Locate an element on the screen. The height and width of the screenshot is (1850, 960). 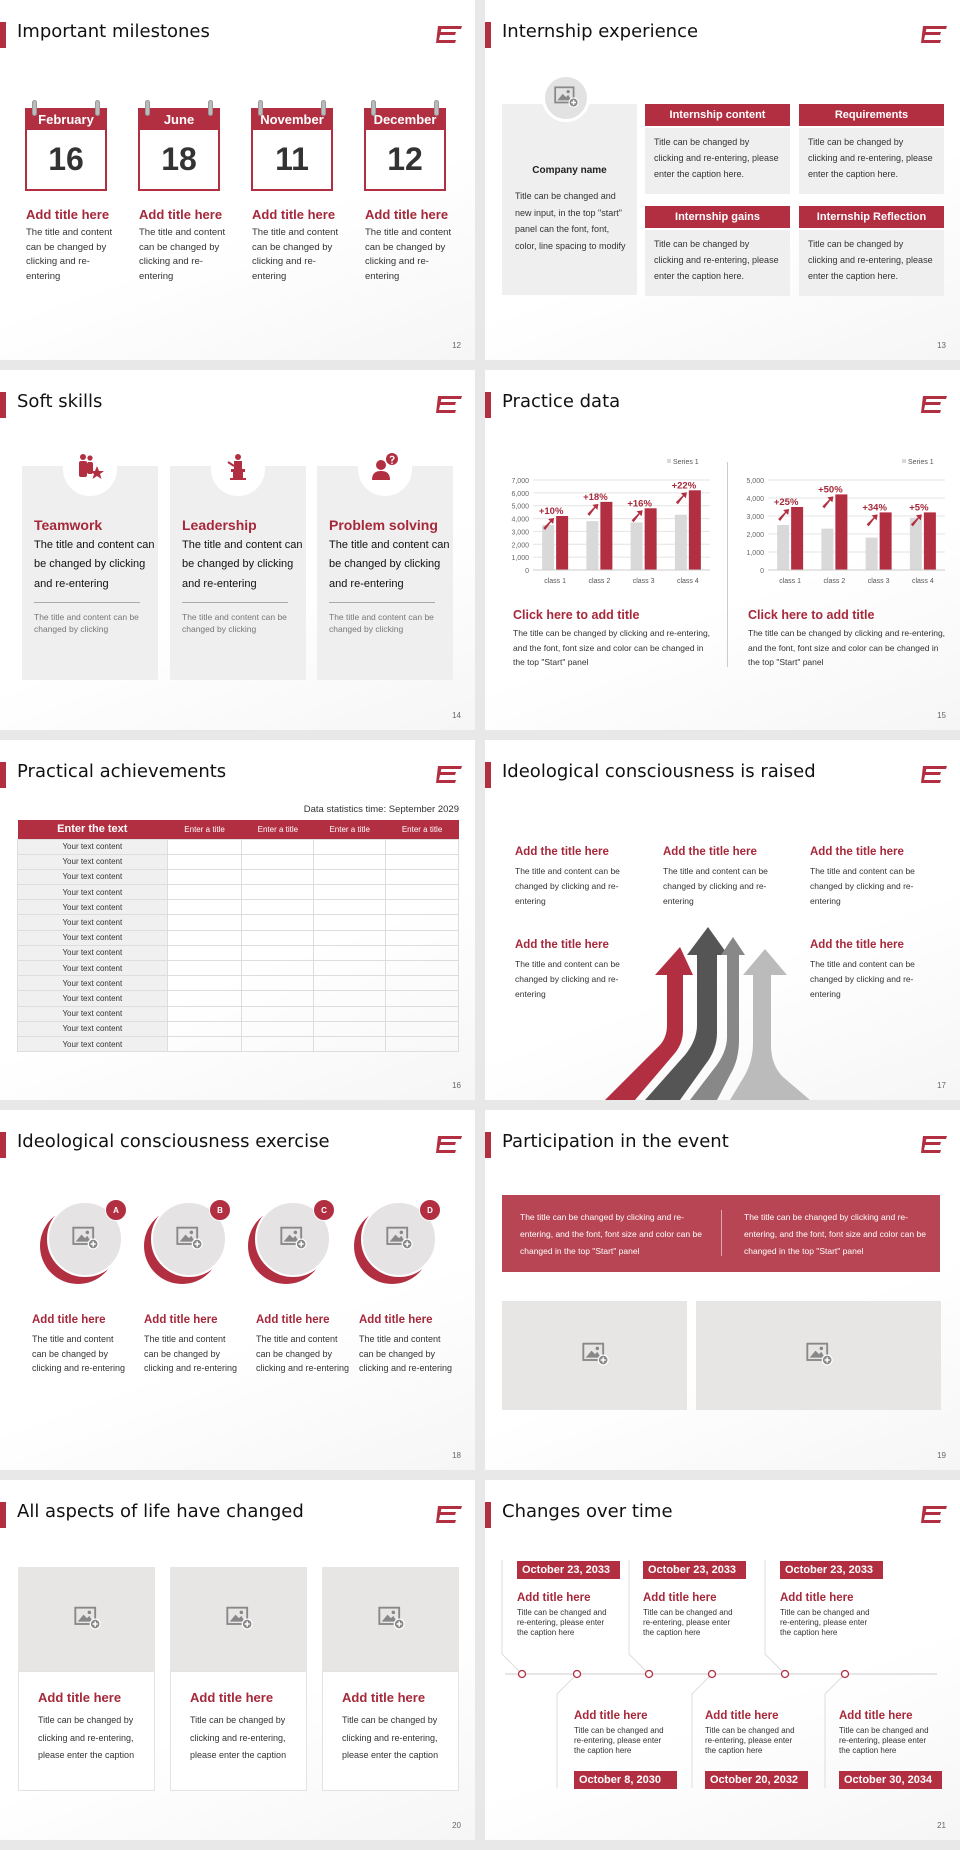
item-title: Add title here is located at coordinates (396, 1320).